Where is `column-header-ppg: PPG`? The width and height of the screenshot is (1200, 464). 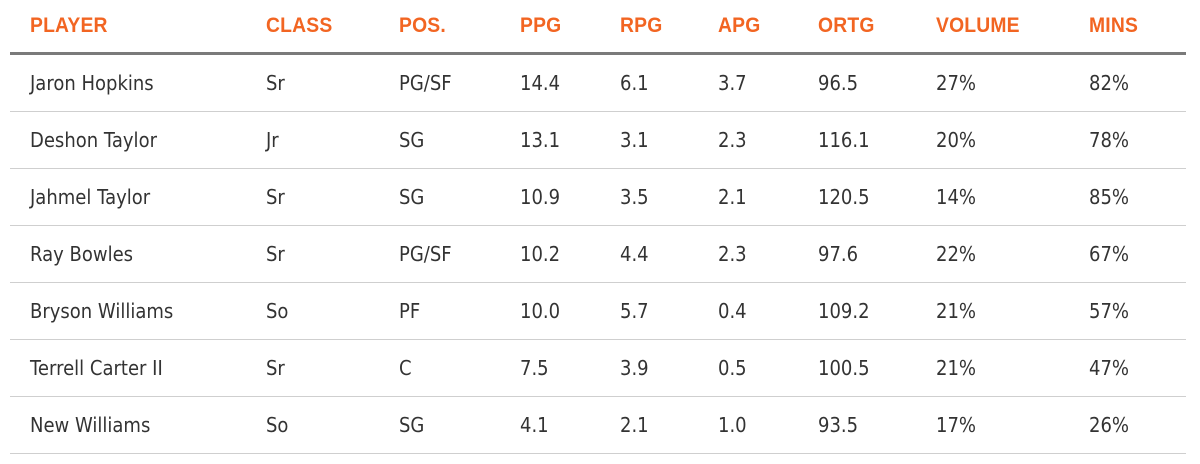
column-header-ppg: PPG is located at coordinates (541, 25).